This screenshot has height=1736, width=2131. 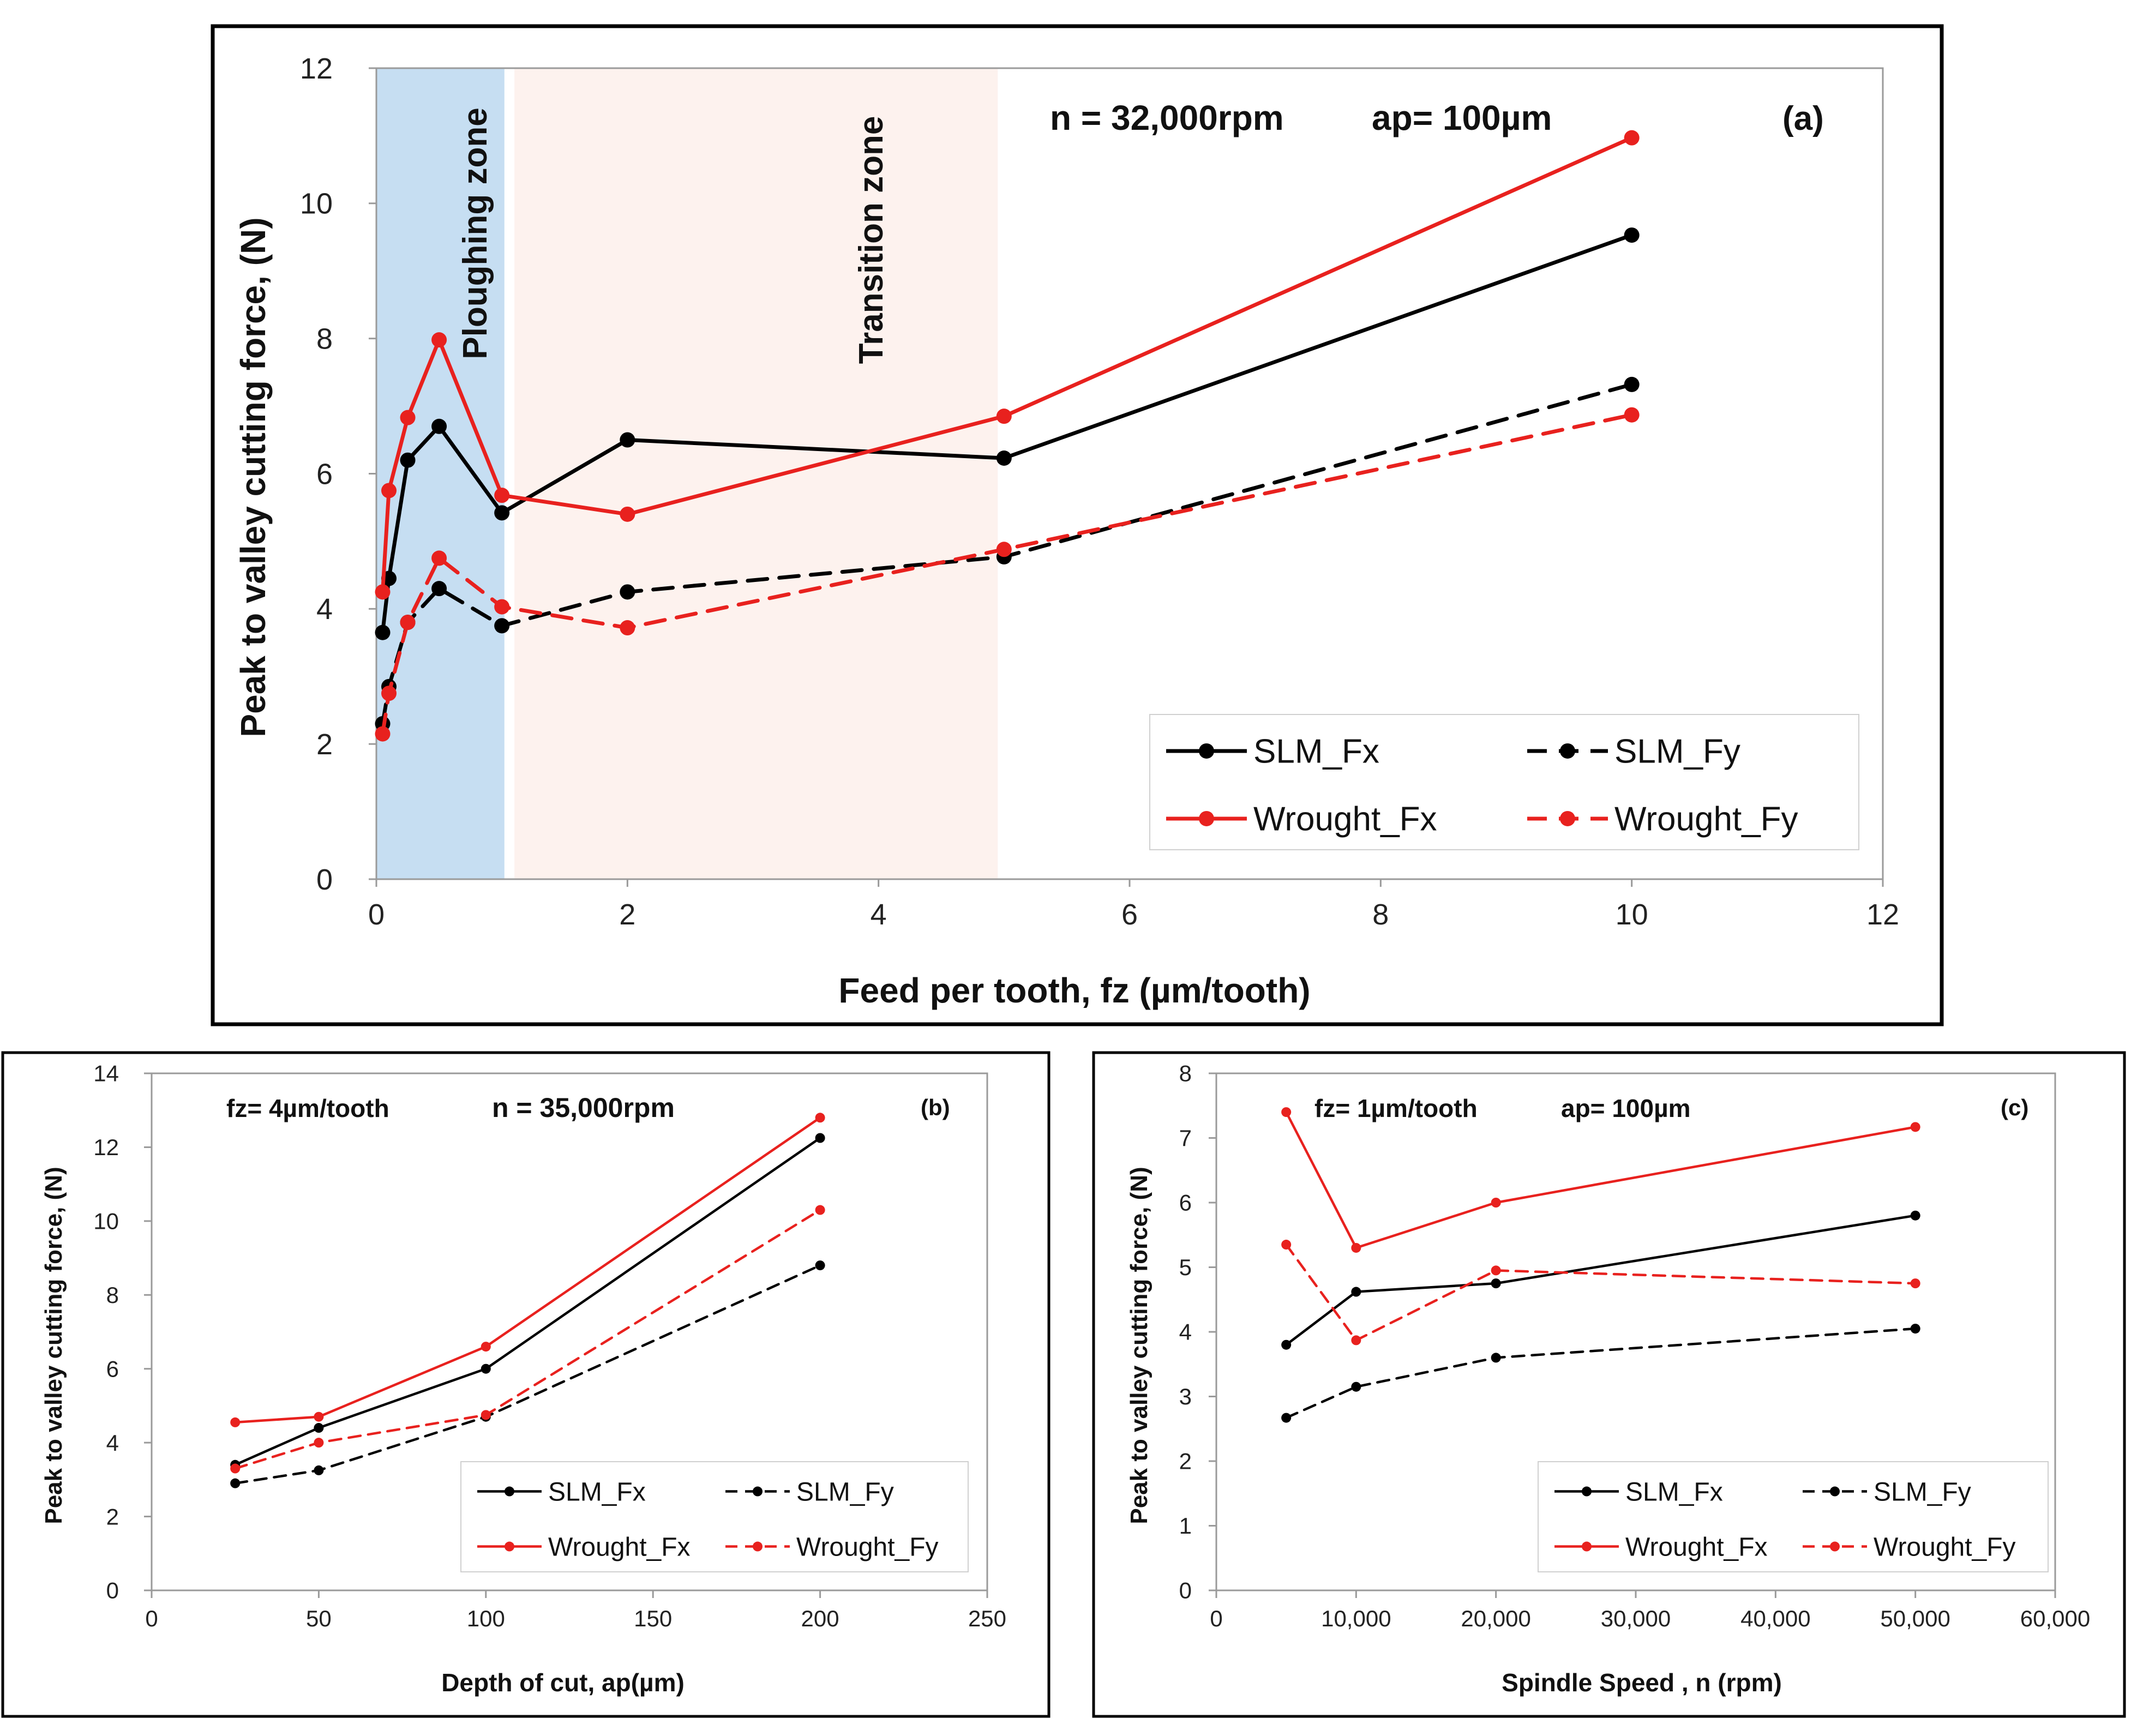 What do you see at coordinates (1632, 914) in the screenshot?
I see `x-tick-label: 10` at bounding box center [1632, 914].